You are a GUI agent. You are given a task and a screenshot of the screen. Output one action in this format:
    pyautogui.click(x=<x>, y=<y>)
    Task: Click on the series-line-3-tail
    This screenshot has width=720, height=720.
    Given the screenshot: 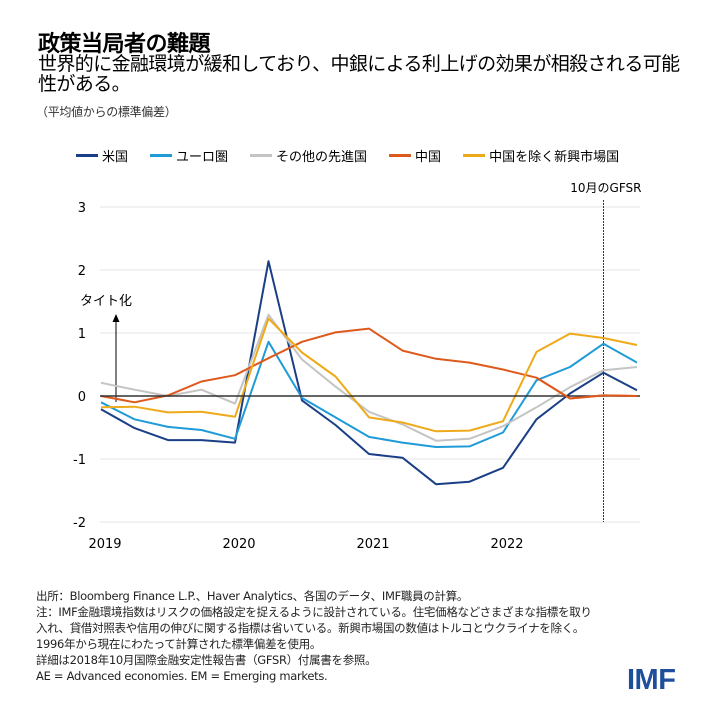 What is the action you would take?
    pyautogui.click(x=586, y=388)
    